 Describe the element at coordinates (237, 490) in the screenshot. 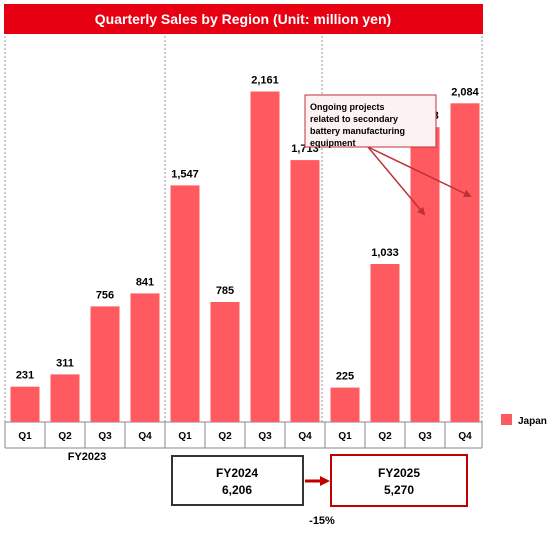

I see `fy2024-total-value: 6,206` at that location.